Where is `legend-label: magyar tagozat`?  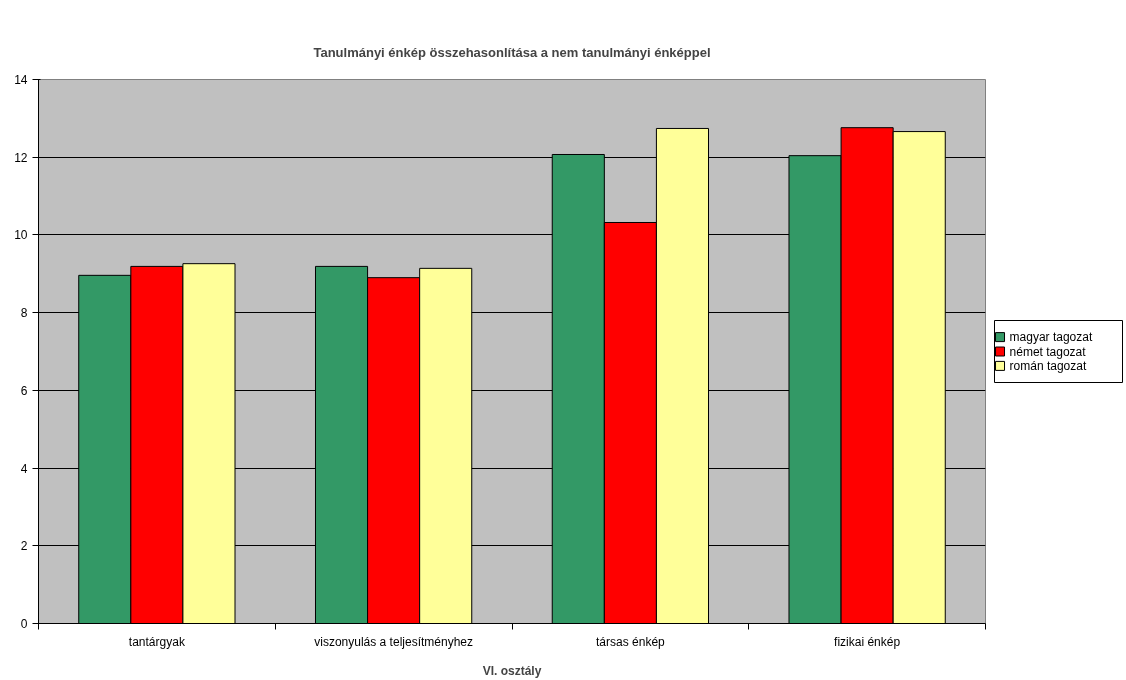
legend-label: magyar tagozat is located at coordinates (1051, 337).